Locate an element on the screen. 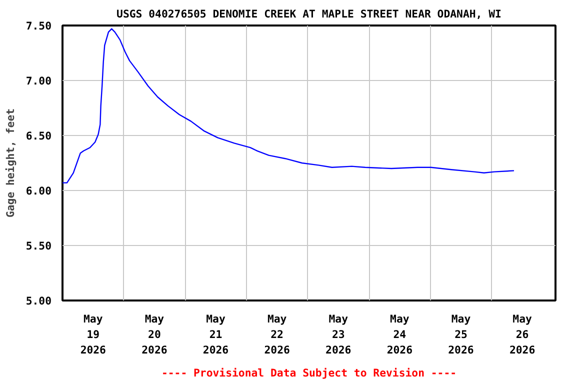 This screenshot has width=576, height=384. x-tick-label: May 24 2026 is located at coordinates (399, 334).